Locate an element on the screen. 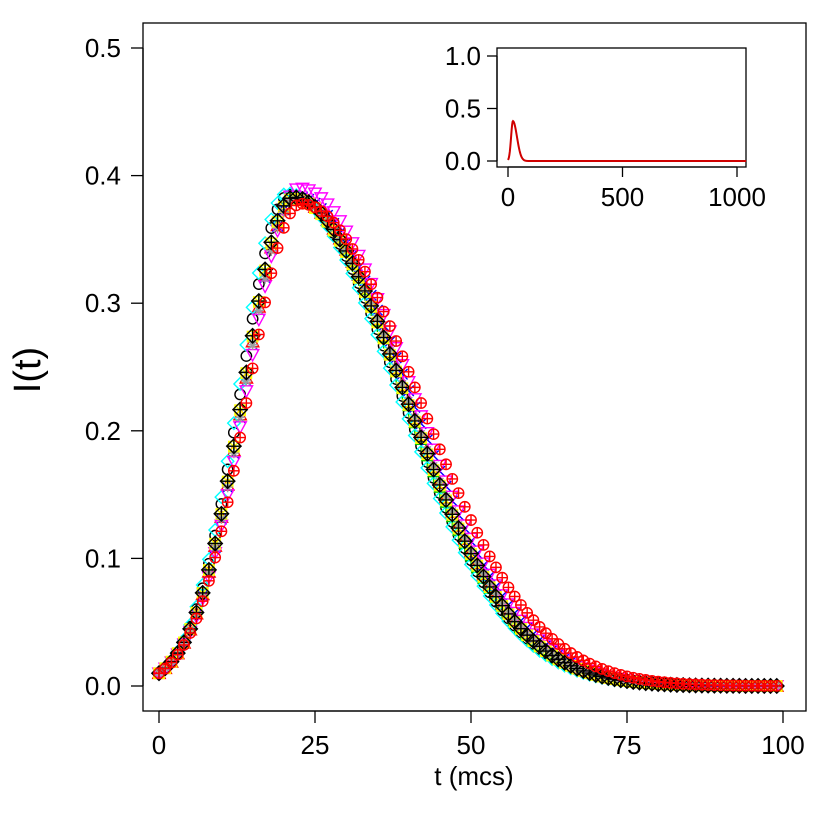 The height and width of the screenshot is (830, 830). inset-y-axis: 0.0 0.5 1.0 is located at coordinates (471, 108).